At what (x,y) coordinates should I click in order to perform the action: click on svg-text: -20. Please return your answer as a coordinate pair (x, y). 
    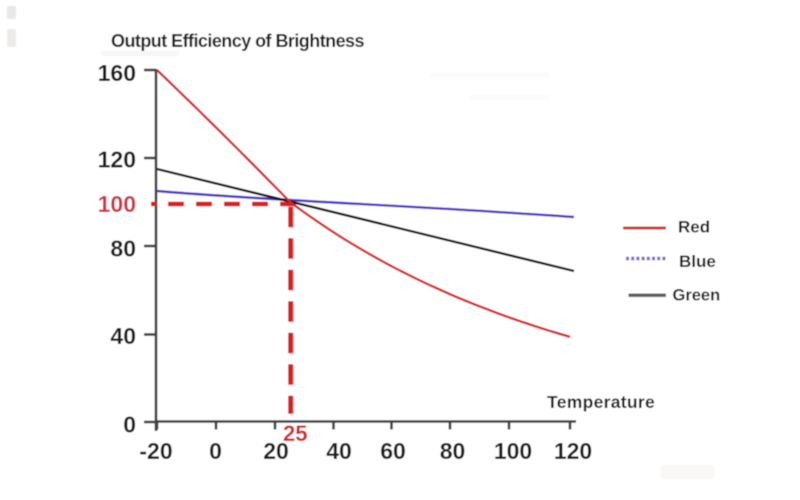
    Looking at the image, I should click on (155, 451).